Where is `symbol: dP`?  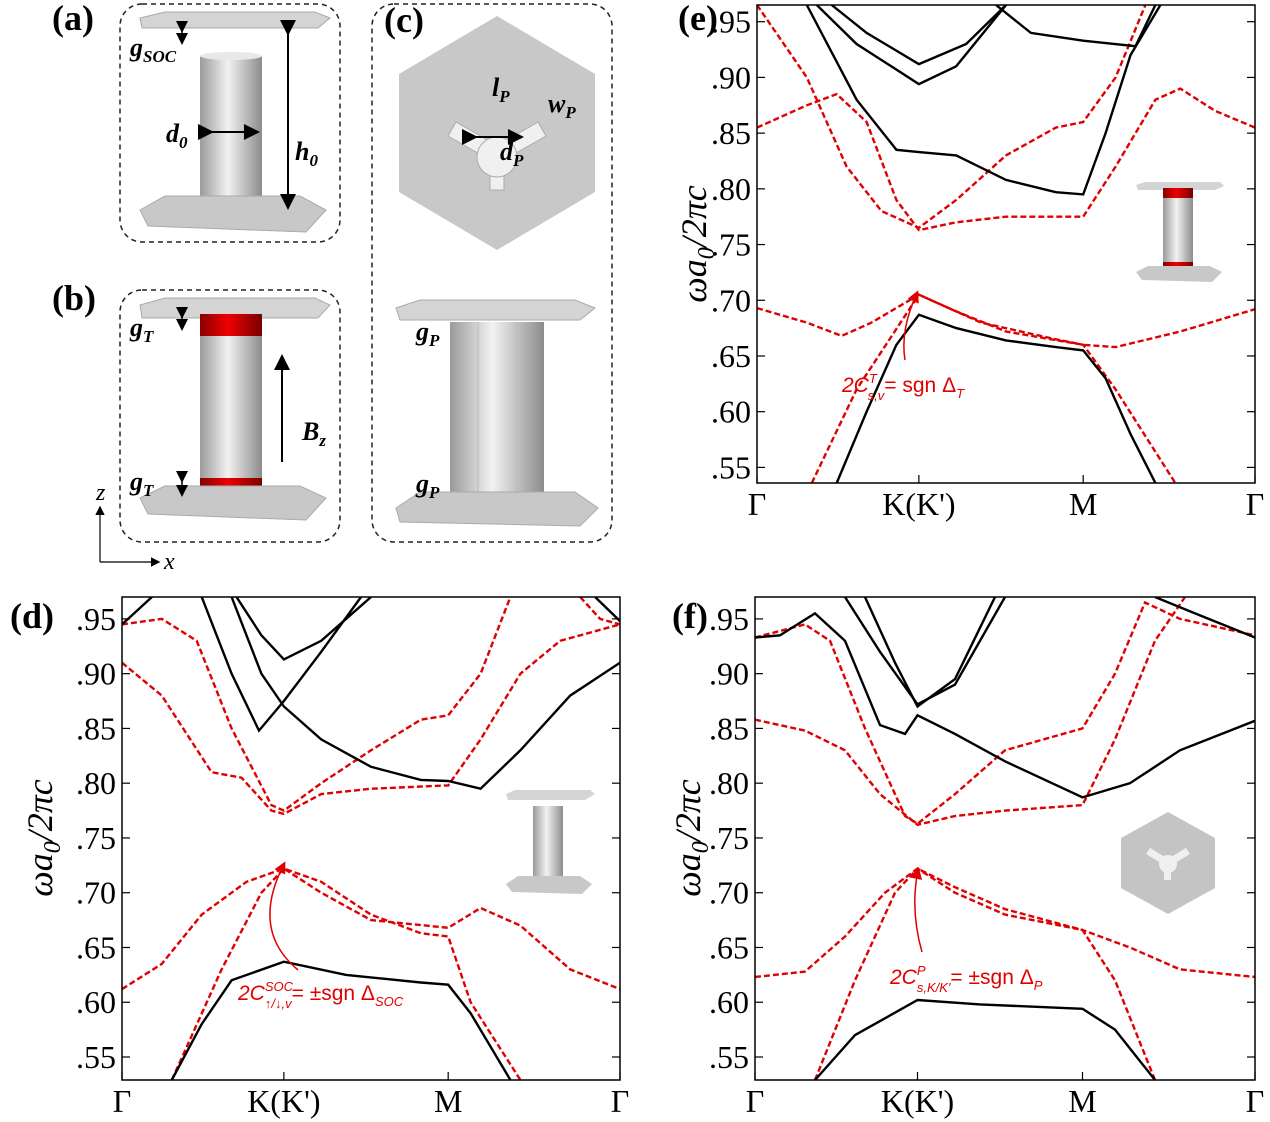
symbol: dP is located at coordinates (512, 153).